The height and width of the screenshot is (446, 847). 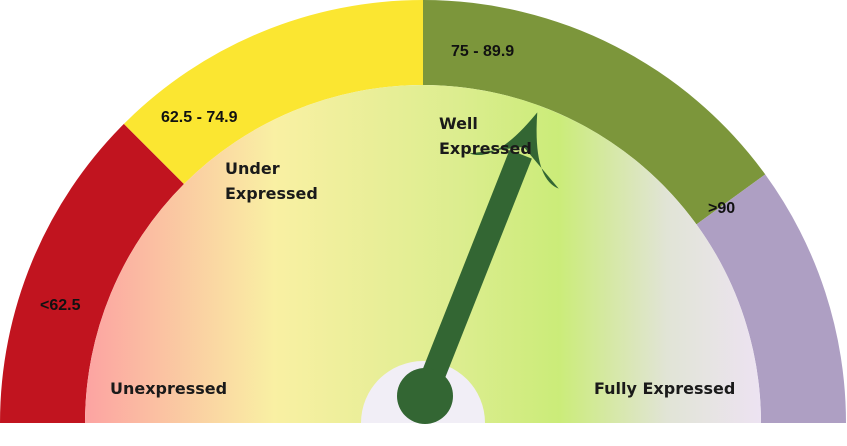 I want to click on zone-label-well-line2: Expressed, so click(x=485, y=148).